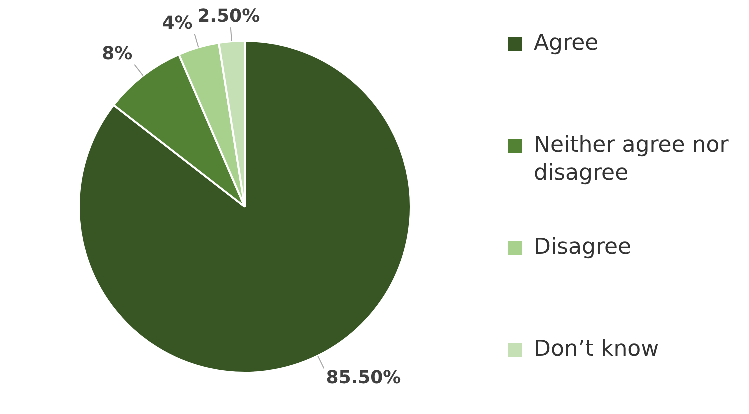 The height and width of the screenshot is (414, 749). What do you see at coordinates (177, 23) in the screenshot?
I see `data-label: 4%` at bounding box center [177, 23].